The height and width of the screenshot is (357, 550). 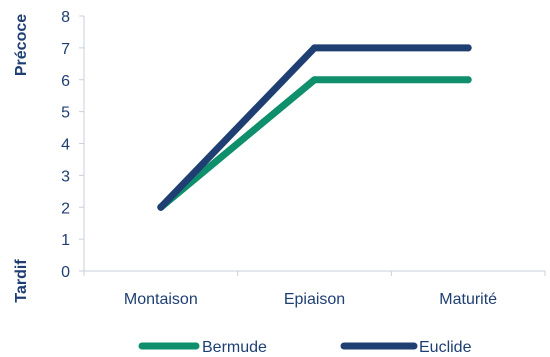 I want to click on y-tick-label: 1, so click(x=65, y=240).